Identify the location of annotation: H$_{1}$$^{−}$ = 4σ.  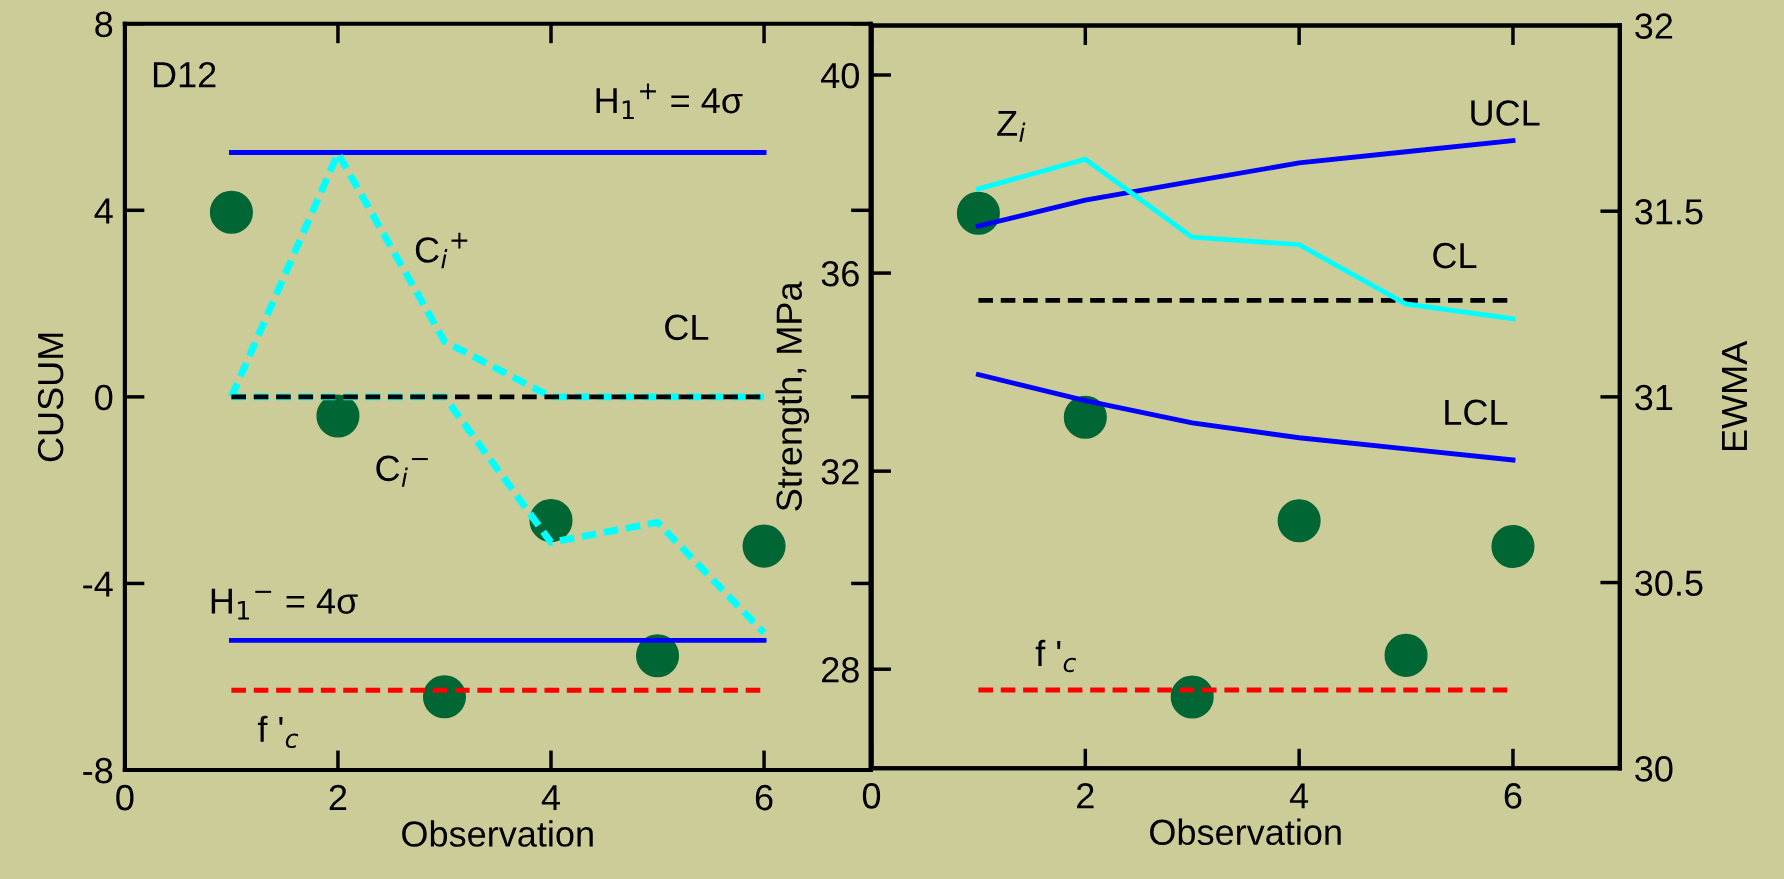
(284, 604).